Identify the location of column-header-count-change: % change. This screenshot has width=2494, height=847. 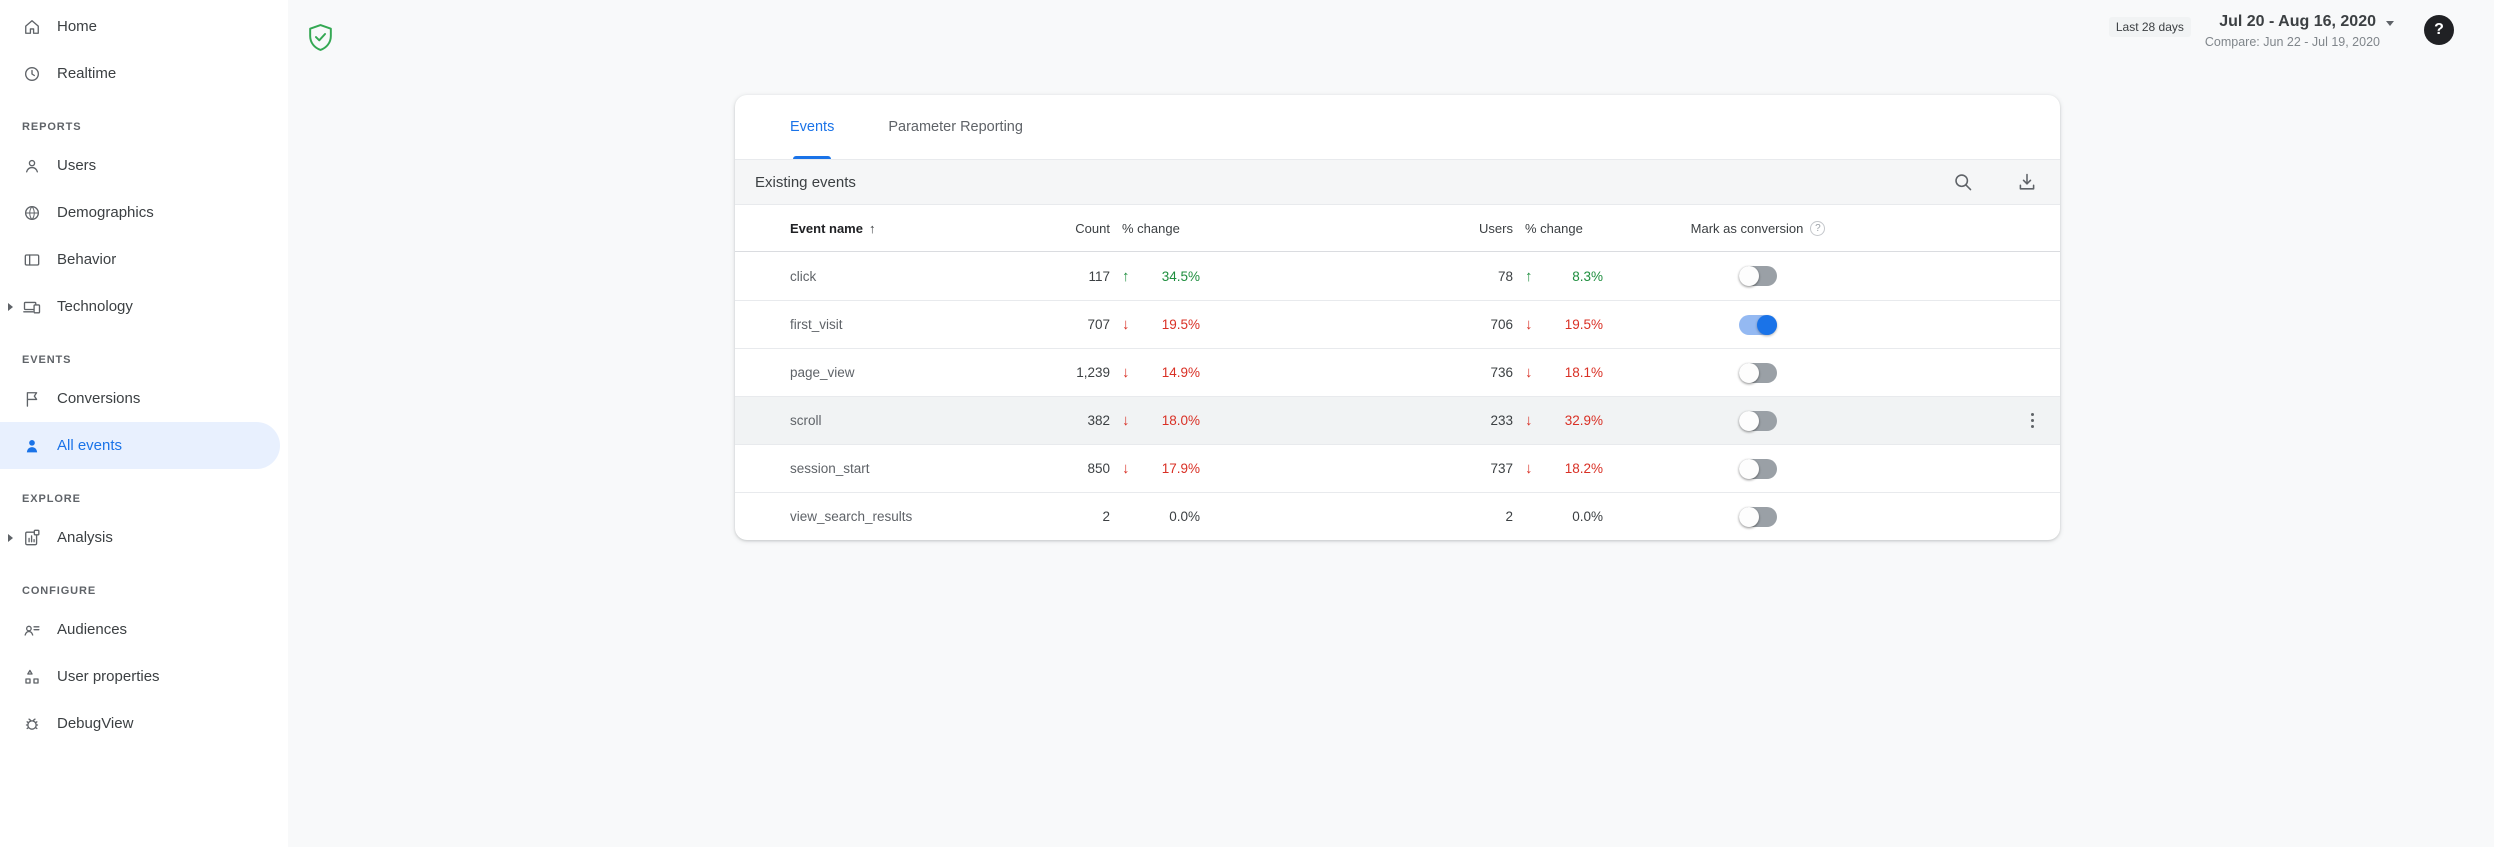
(1151, 228).